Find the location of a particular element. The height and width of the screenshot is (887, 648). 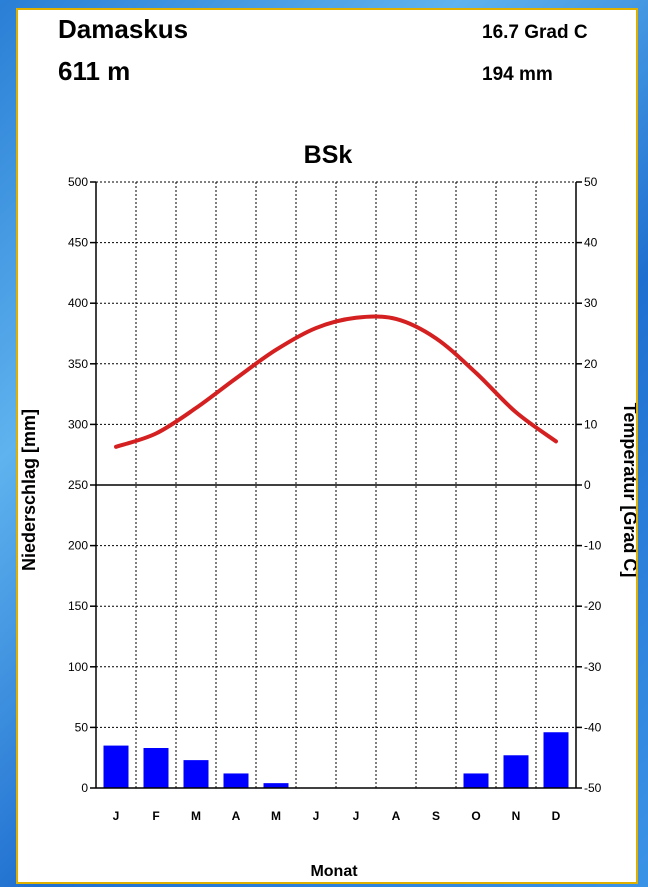

right-tick-label: 30 is located at coordinates (591, 303).